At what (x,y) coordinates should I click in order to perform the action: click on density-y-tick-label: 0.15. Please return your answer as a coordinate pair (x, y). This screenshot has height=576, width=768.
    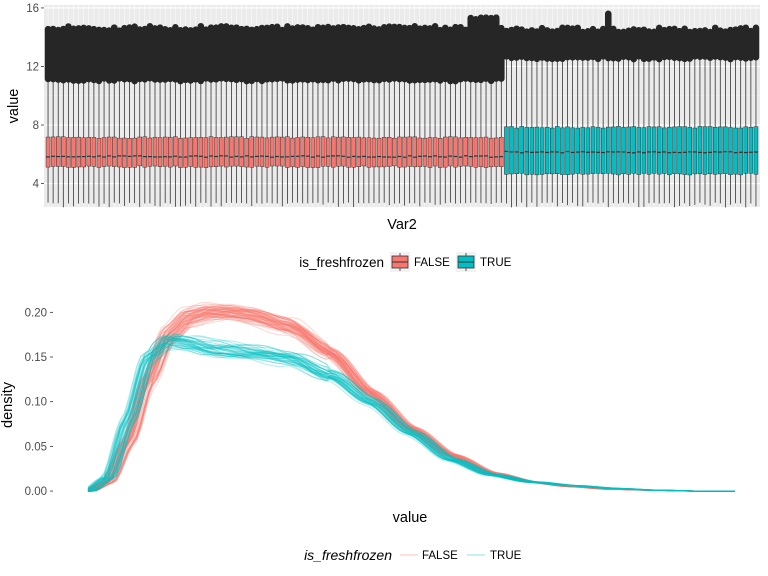
    Looking at the image, I should click on (36, 358).